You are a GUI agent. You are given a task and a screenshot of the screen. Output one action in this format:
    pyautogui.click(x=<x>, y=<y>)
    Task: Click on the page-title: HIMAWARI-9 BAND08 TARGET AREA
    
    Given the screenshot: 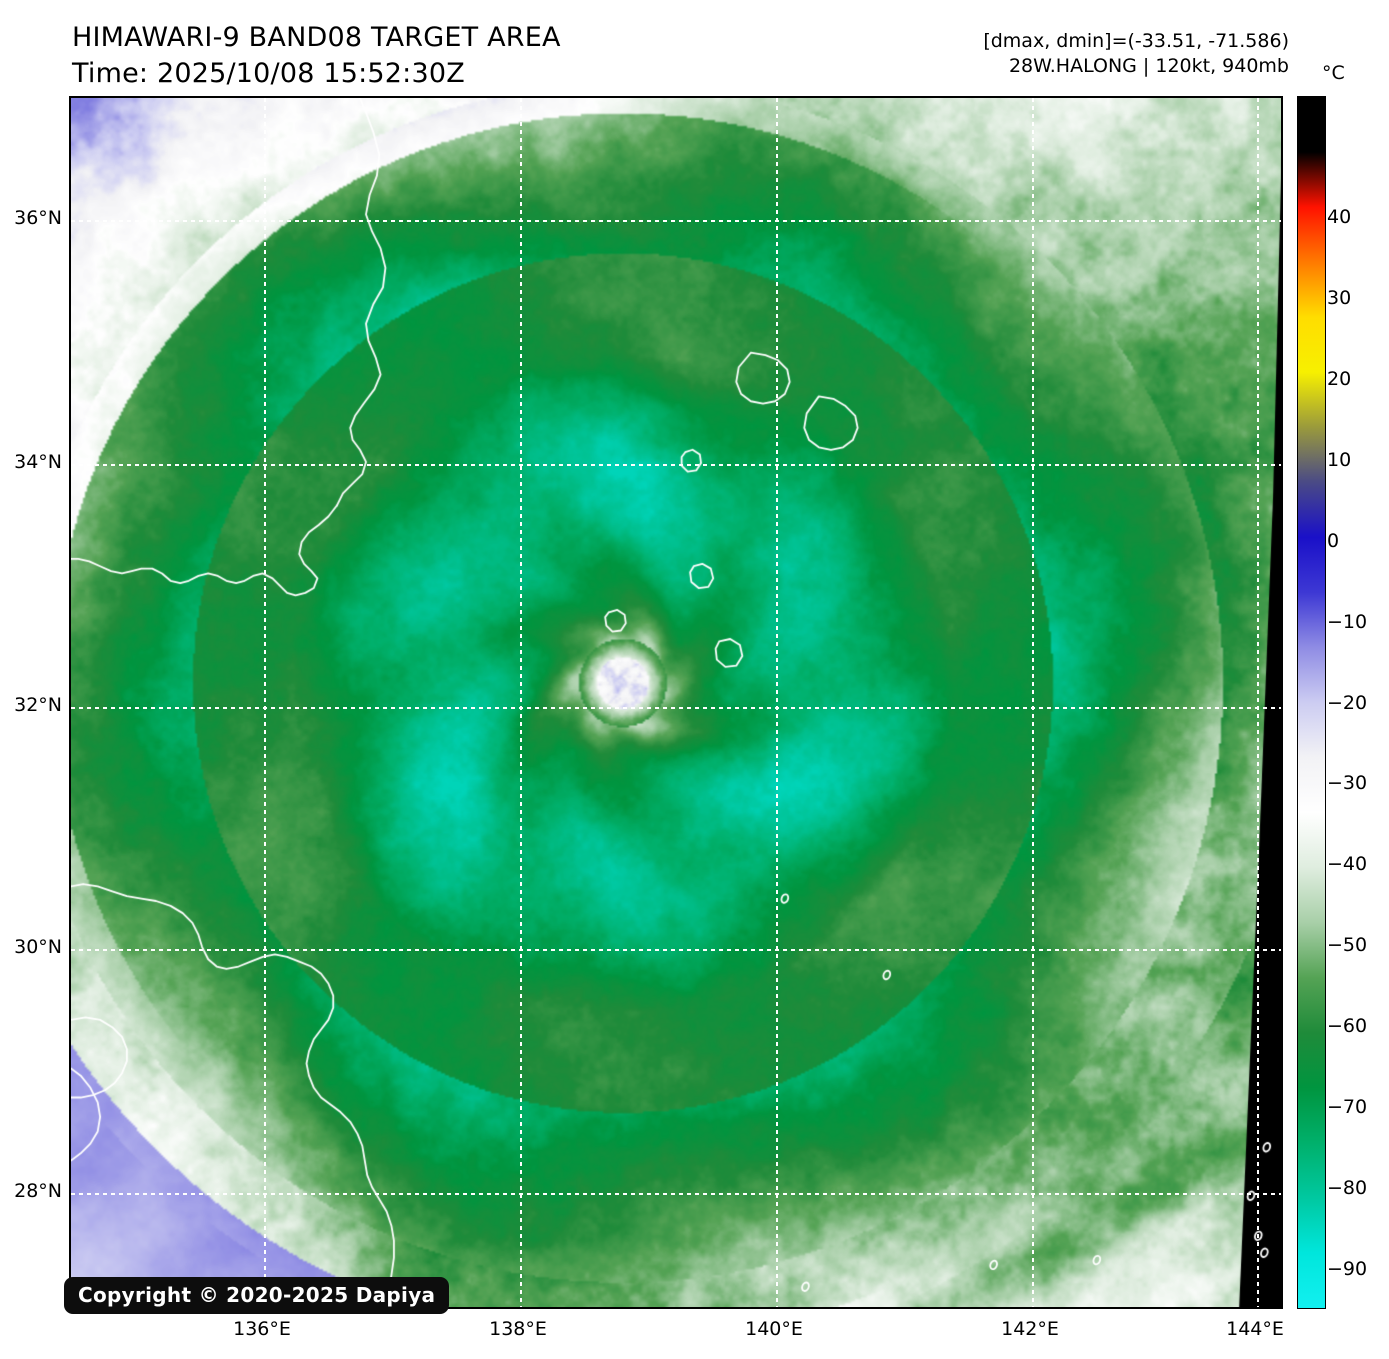 What is the action you would take?
    pyautogui.click(x=316, y=37)
    